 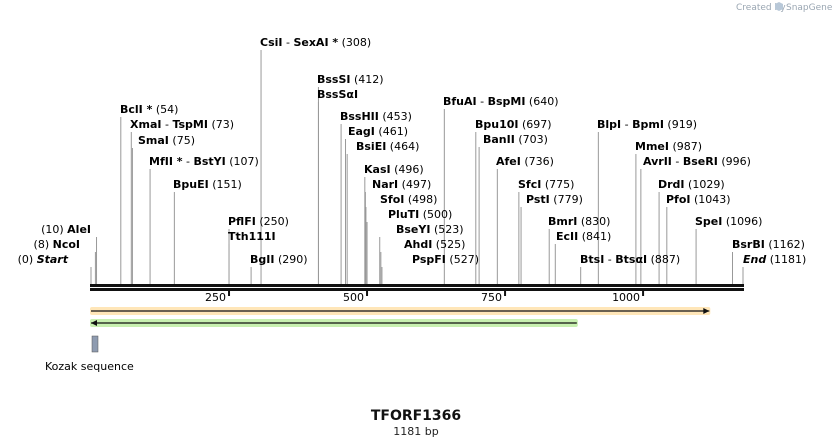 I want to click on enzyme-site-label: MfII * - BstYI (107), so click(x=204, y=161).